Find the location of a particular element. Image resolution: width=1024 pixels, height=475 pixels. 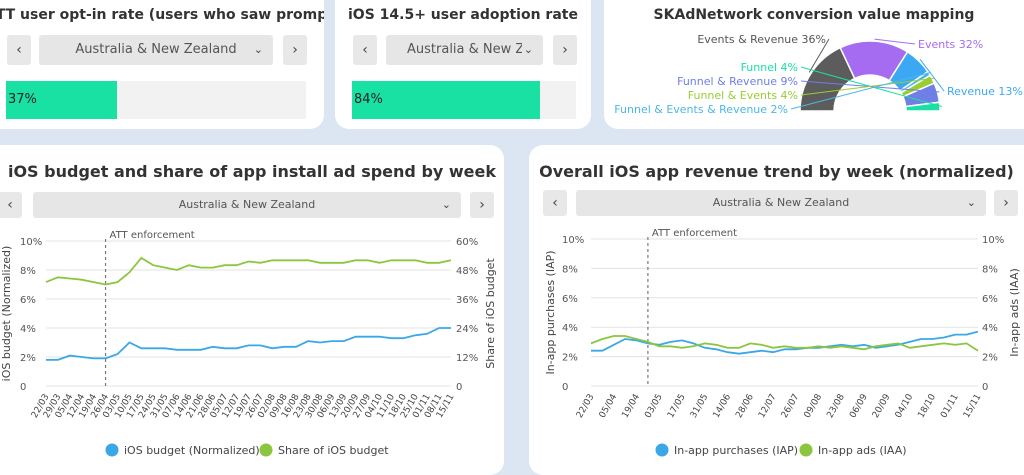

donut-label: Funnel & Revenue 9% is located at coordinates (737, 81).